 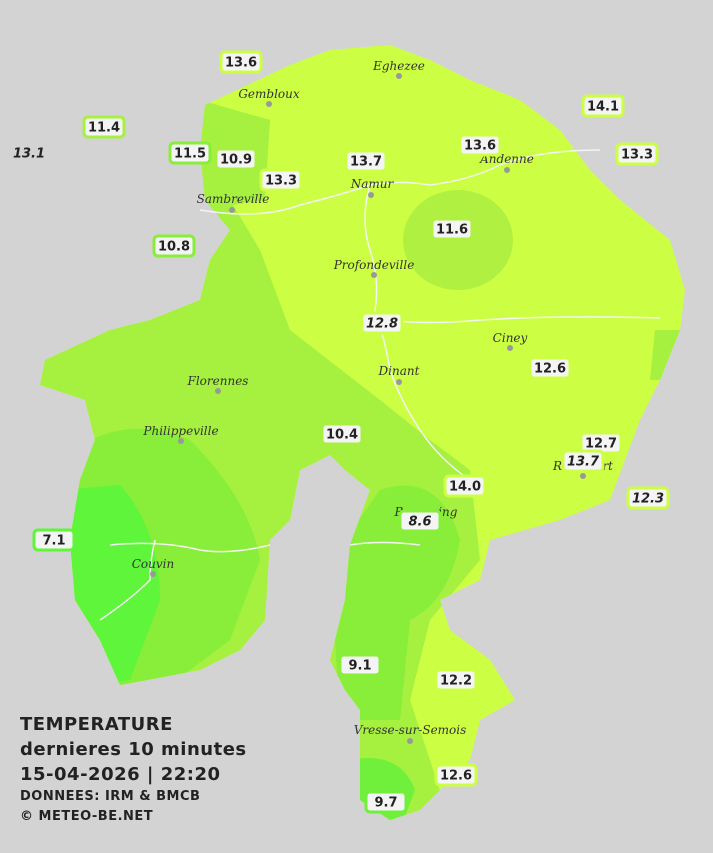 I want to click on station: 10.4, so click(x=342, y=434).